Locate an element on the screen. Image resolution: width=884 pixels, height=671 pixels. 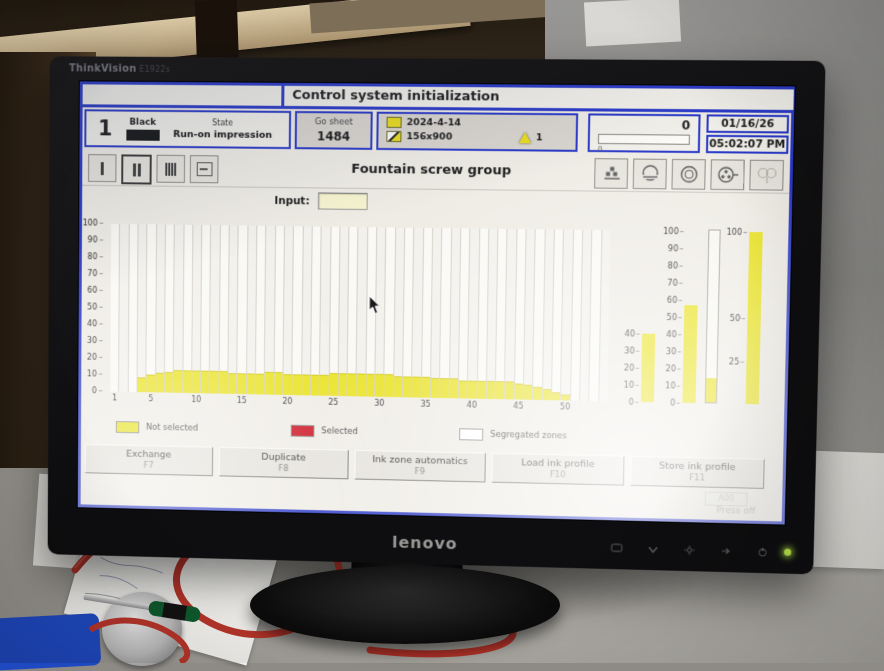
power-icon is located at coordinates (762, 552).